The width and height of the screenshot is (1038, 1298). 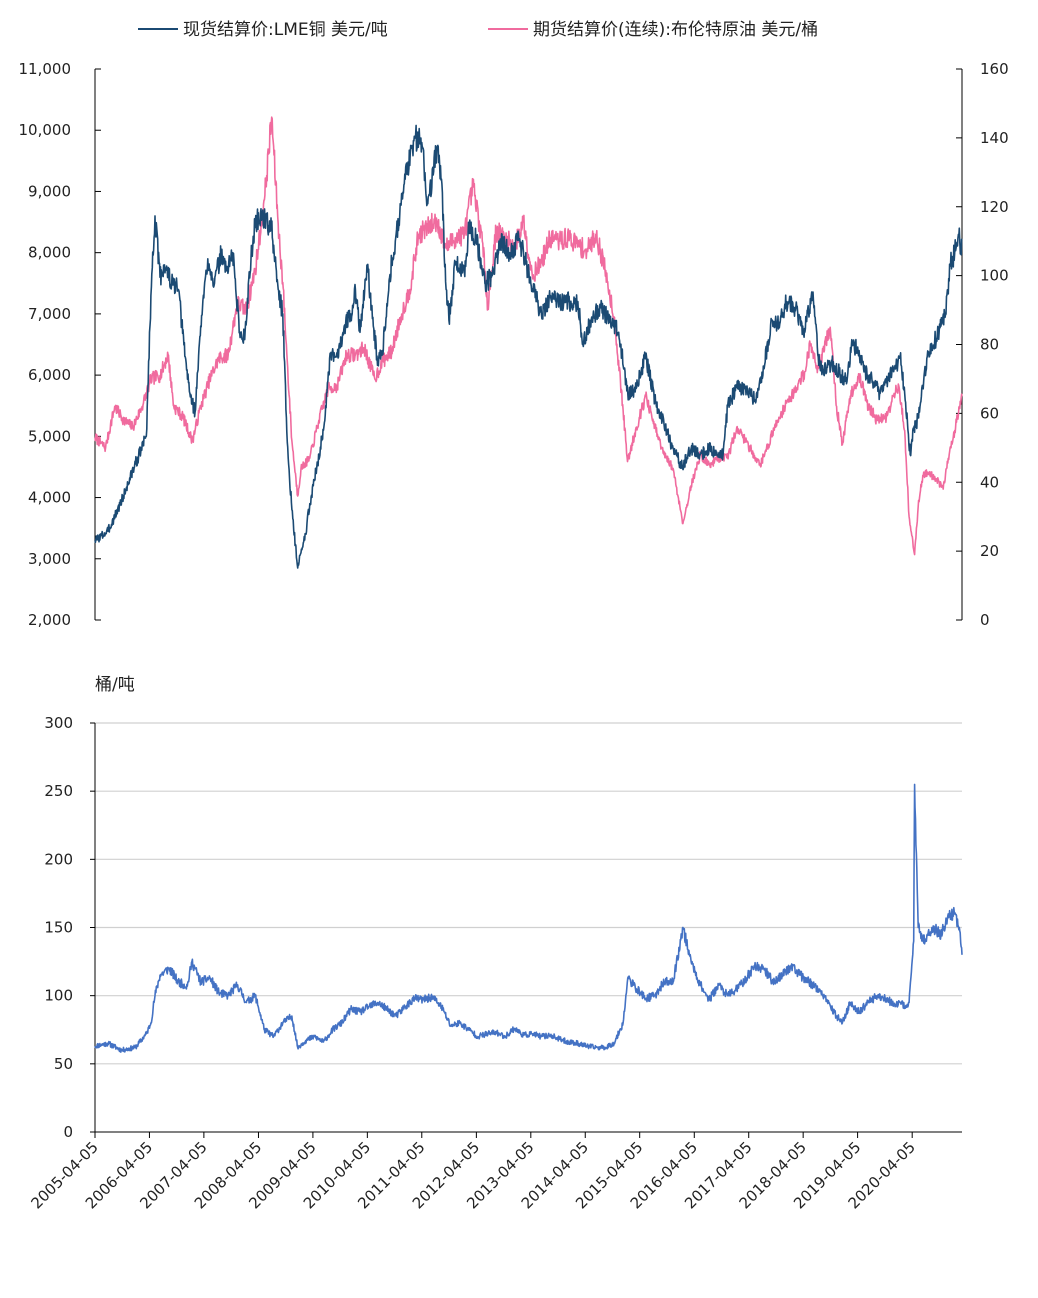 I want to click on y-tick-label: 300, so click(x=58, y=723).